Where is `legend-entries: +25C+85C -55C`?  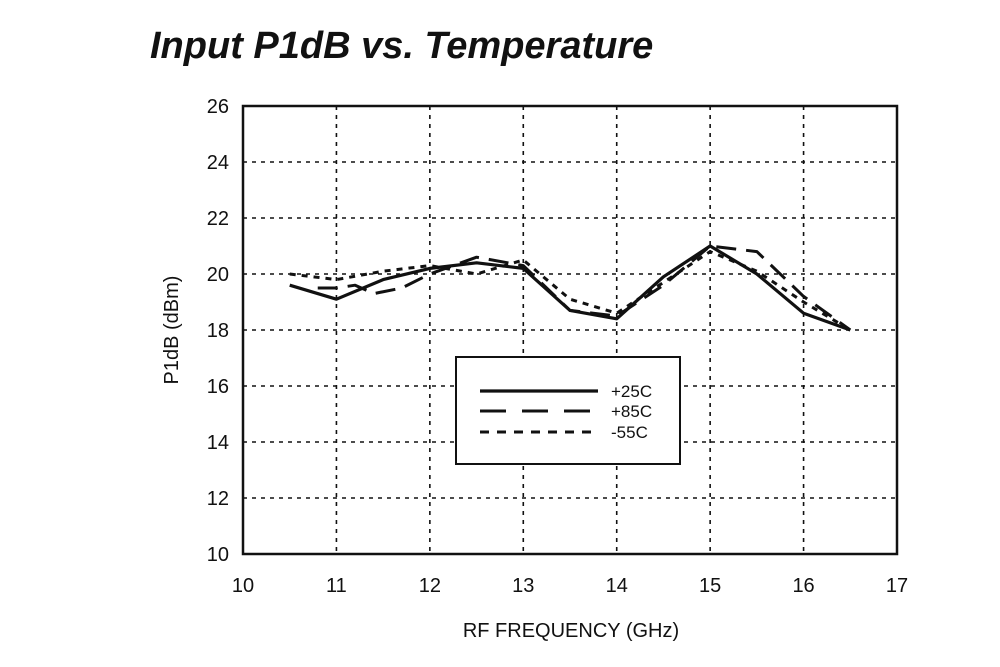 legend-entries: +25C+85C -55C is located at coordinates (566, 412).